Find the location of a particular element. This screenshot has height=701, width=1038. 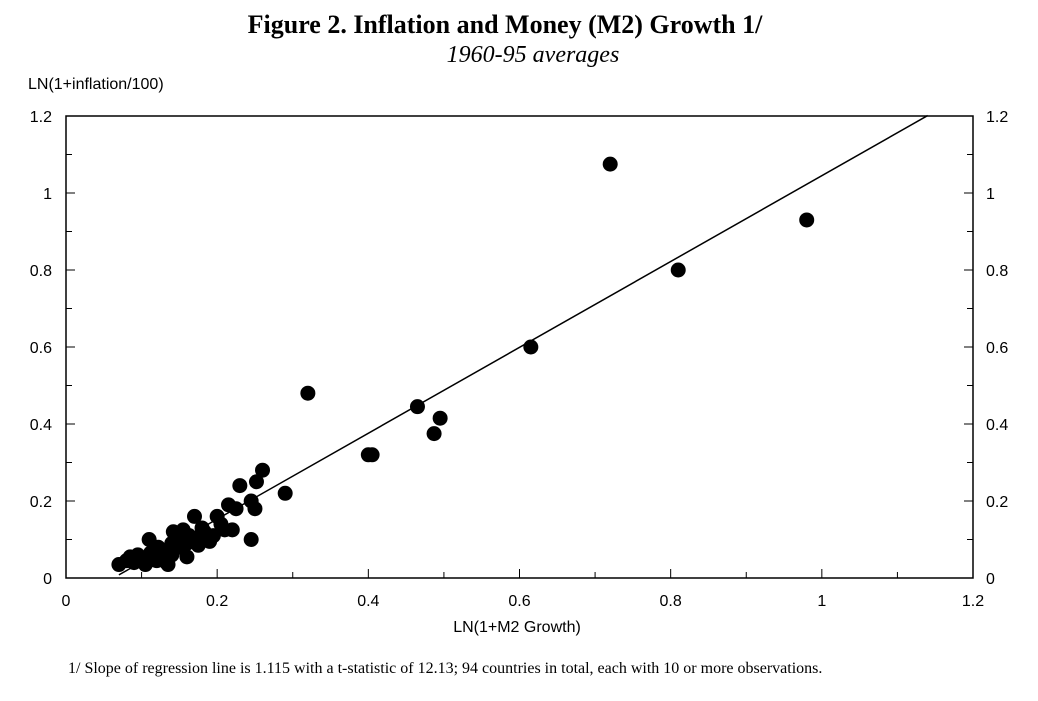

x-tick-label: 1 is located at coordinates (821, 601).